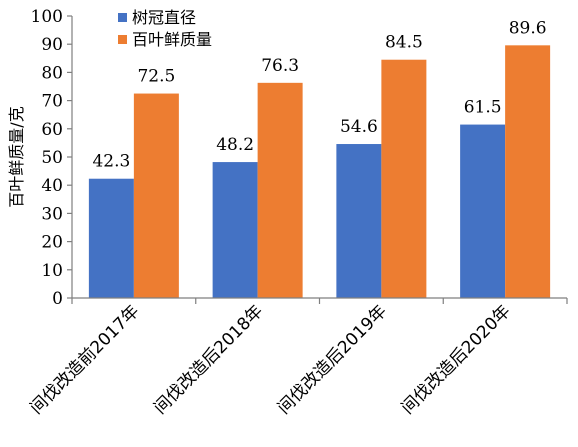  I want to click on y-tick-label: 10, so click(52, 271).